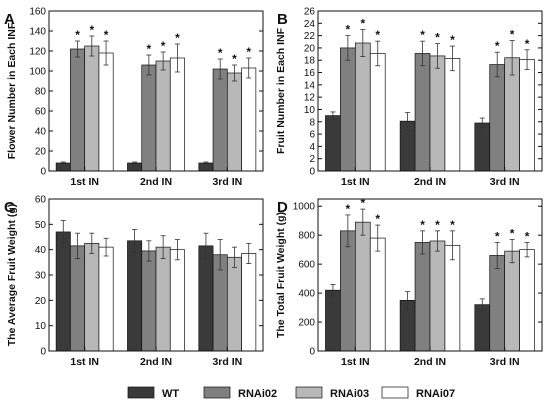 This screenshot has width=550, height=406. What do you see at coordinates (41, 92) in the screenshot?
I see `y-tick-label-a: 80` at bounding box center [41, 92].